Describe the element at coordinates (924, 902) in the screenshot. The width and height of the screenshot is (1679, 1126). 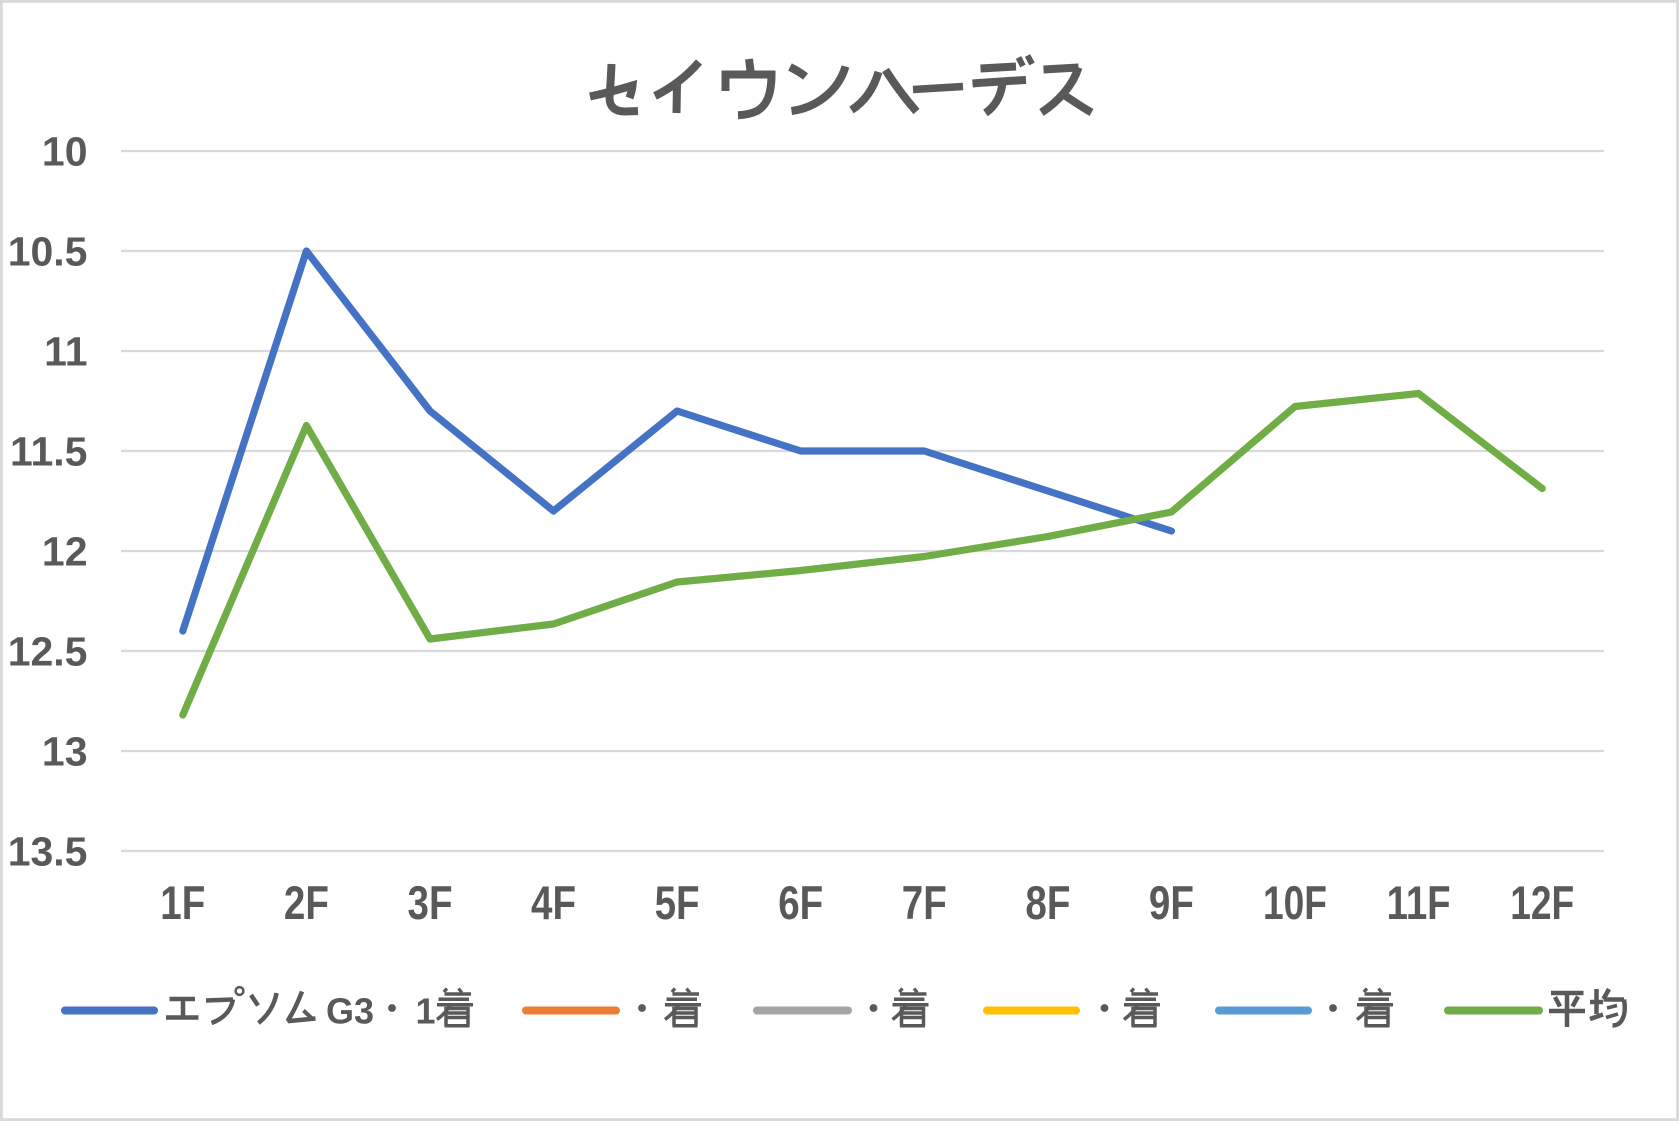
I see `svg-text: 7F` at that location.